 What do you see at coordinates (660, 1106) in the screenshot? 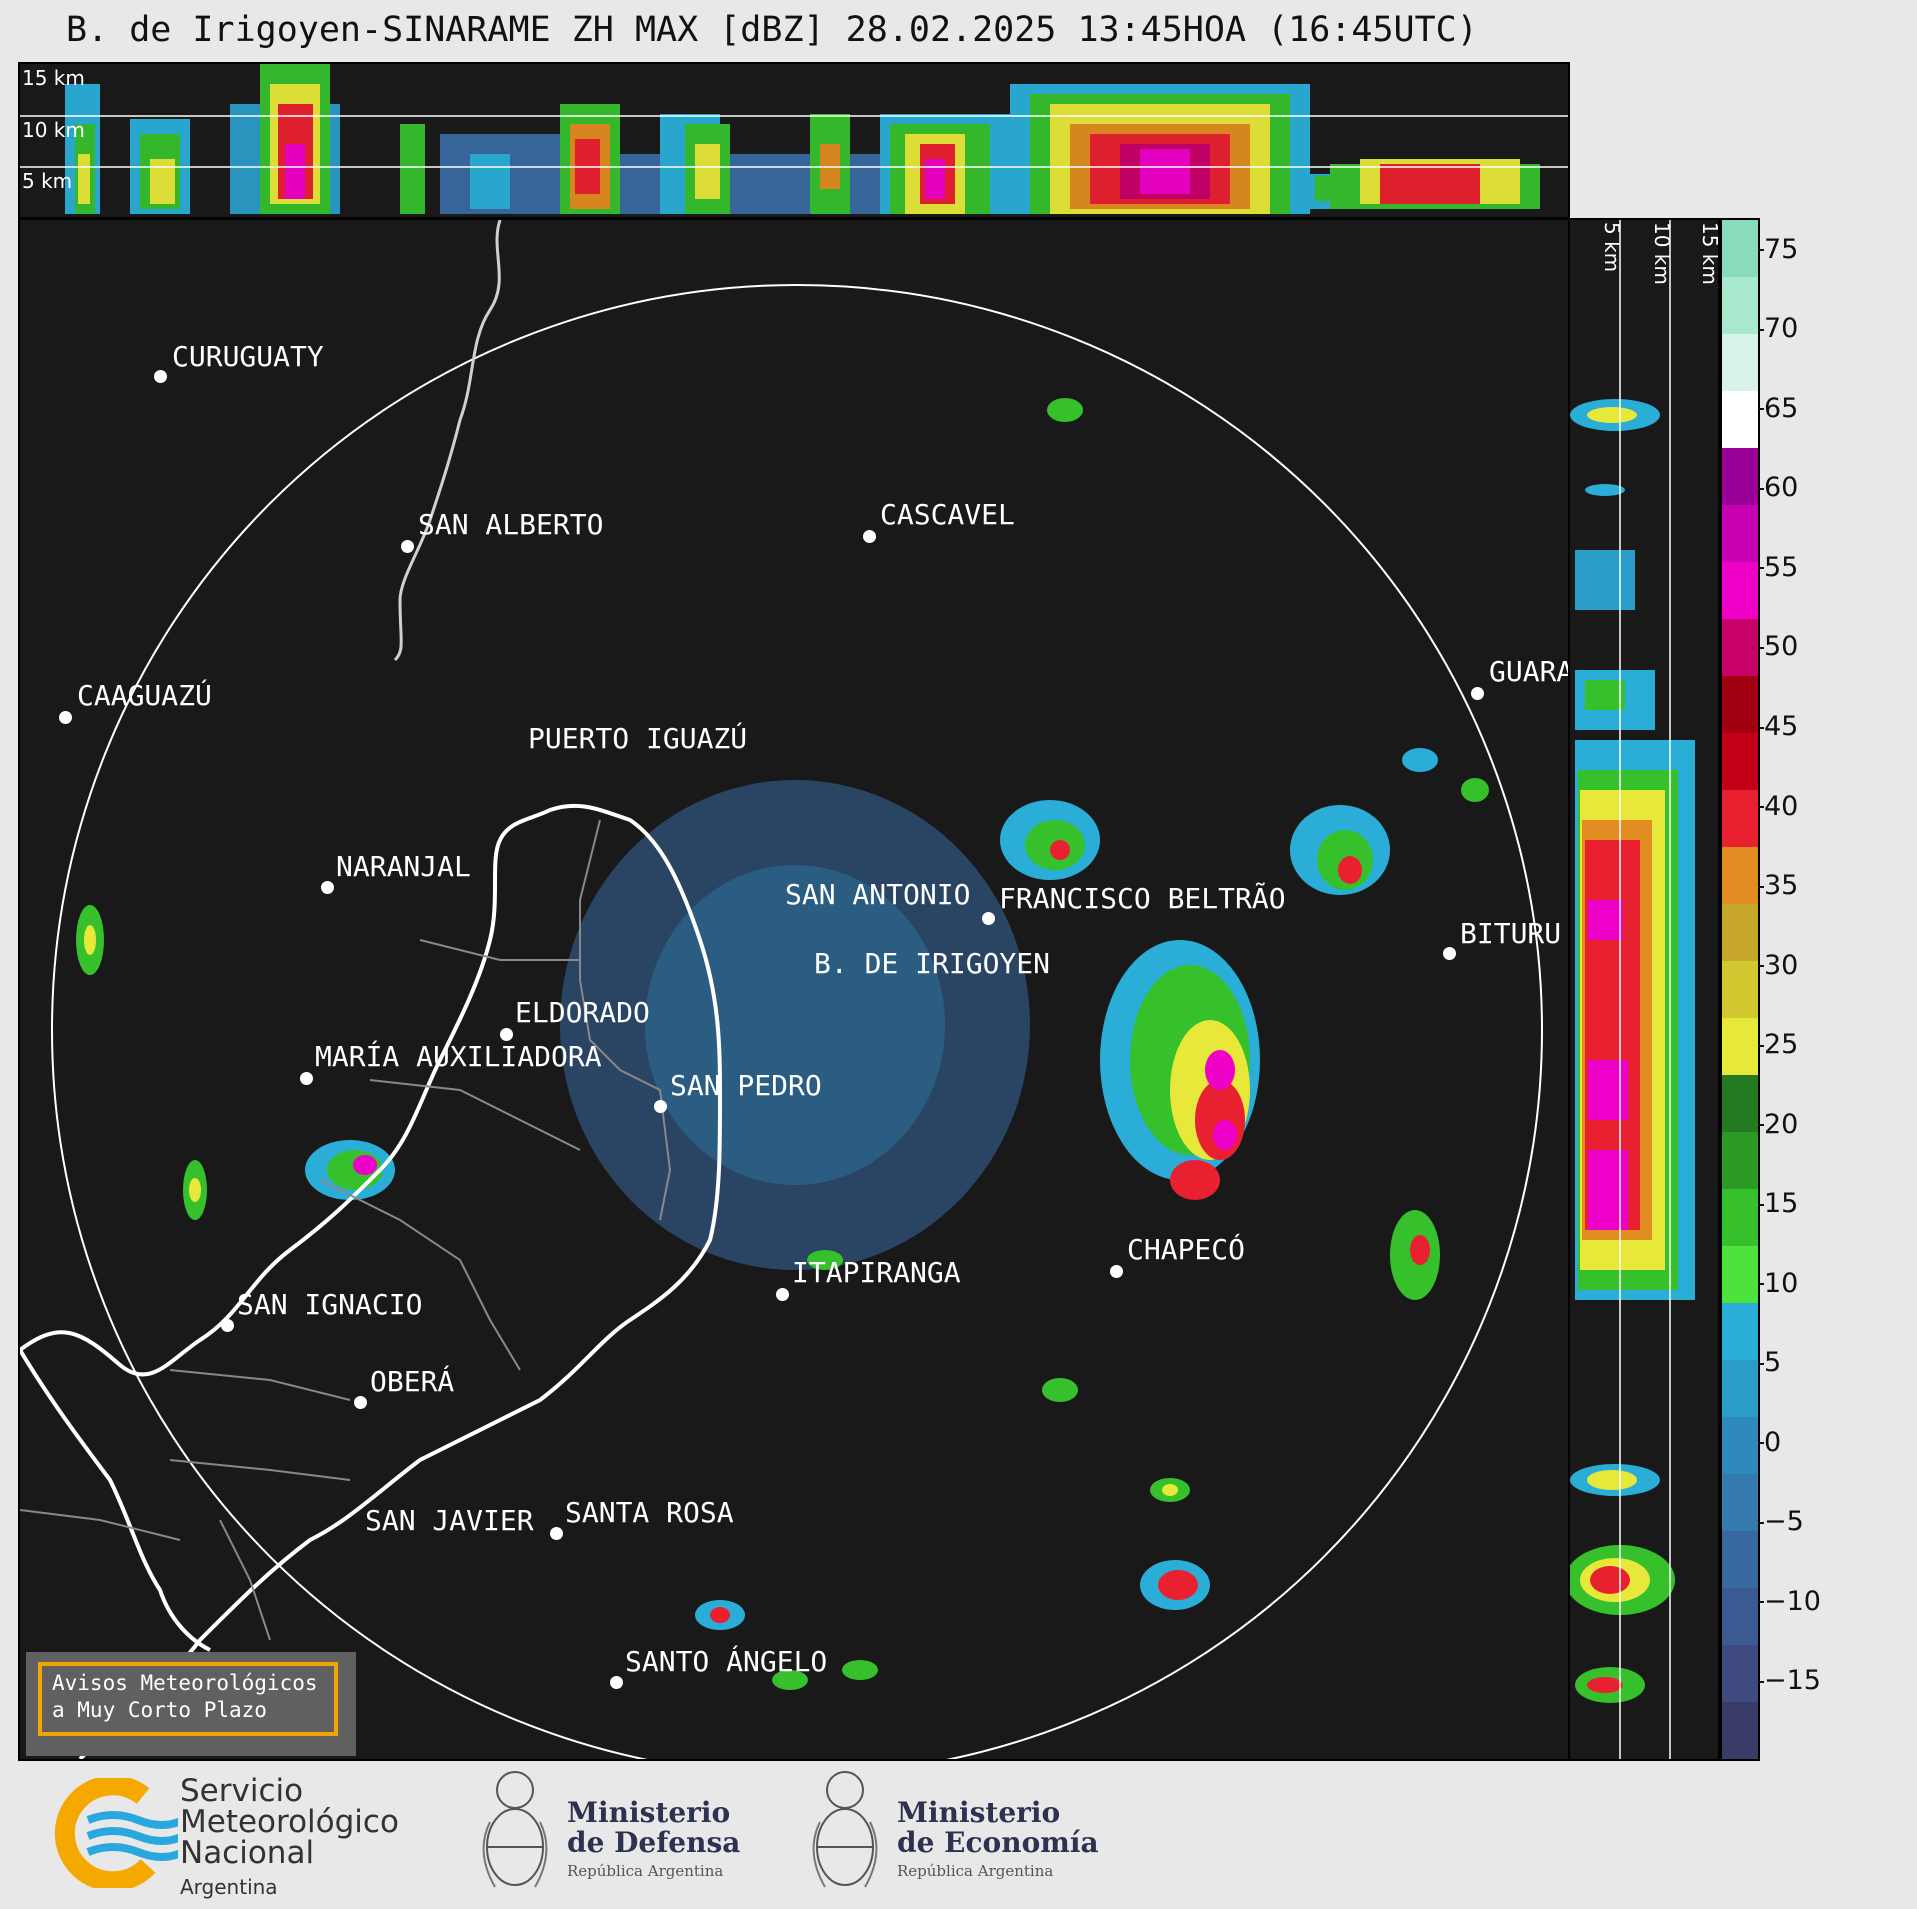
I see `city-dot-san-pedro` at bounding box center [660, 1106].